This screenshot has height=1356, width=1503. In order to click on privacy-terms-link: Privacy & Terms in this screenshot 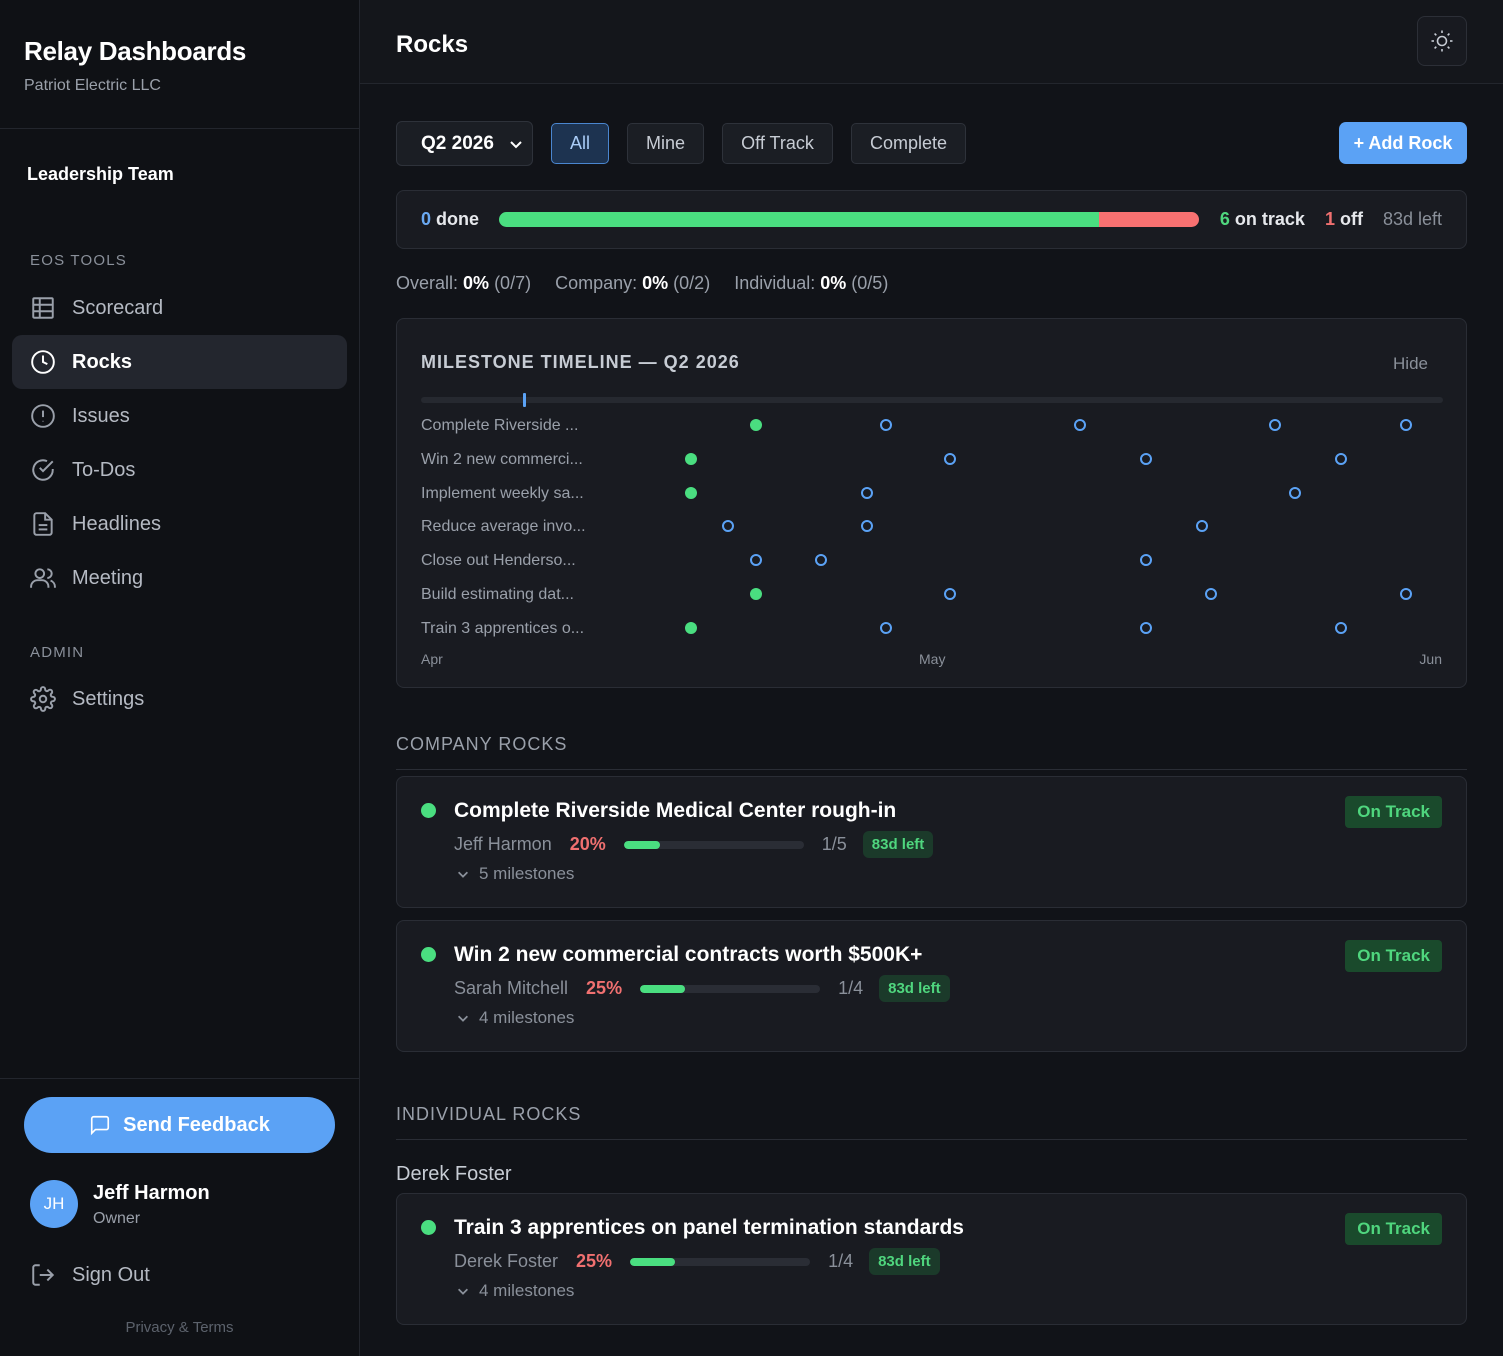, I will do `click(179, 1327)`.